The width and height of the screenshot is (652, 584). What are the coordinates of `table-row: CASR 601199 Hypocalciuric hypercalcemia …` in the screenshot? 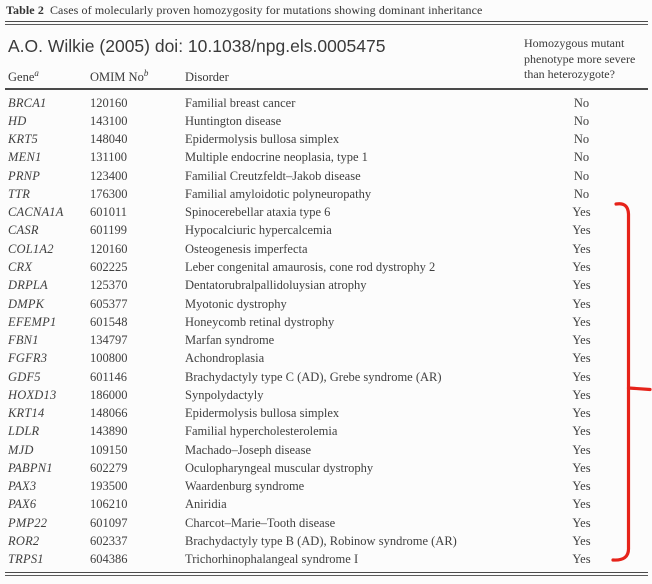 It's located at (309, 231).